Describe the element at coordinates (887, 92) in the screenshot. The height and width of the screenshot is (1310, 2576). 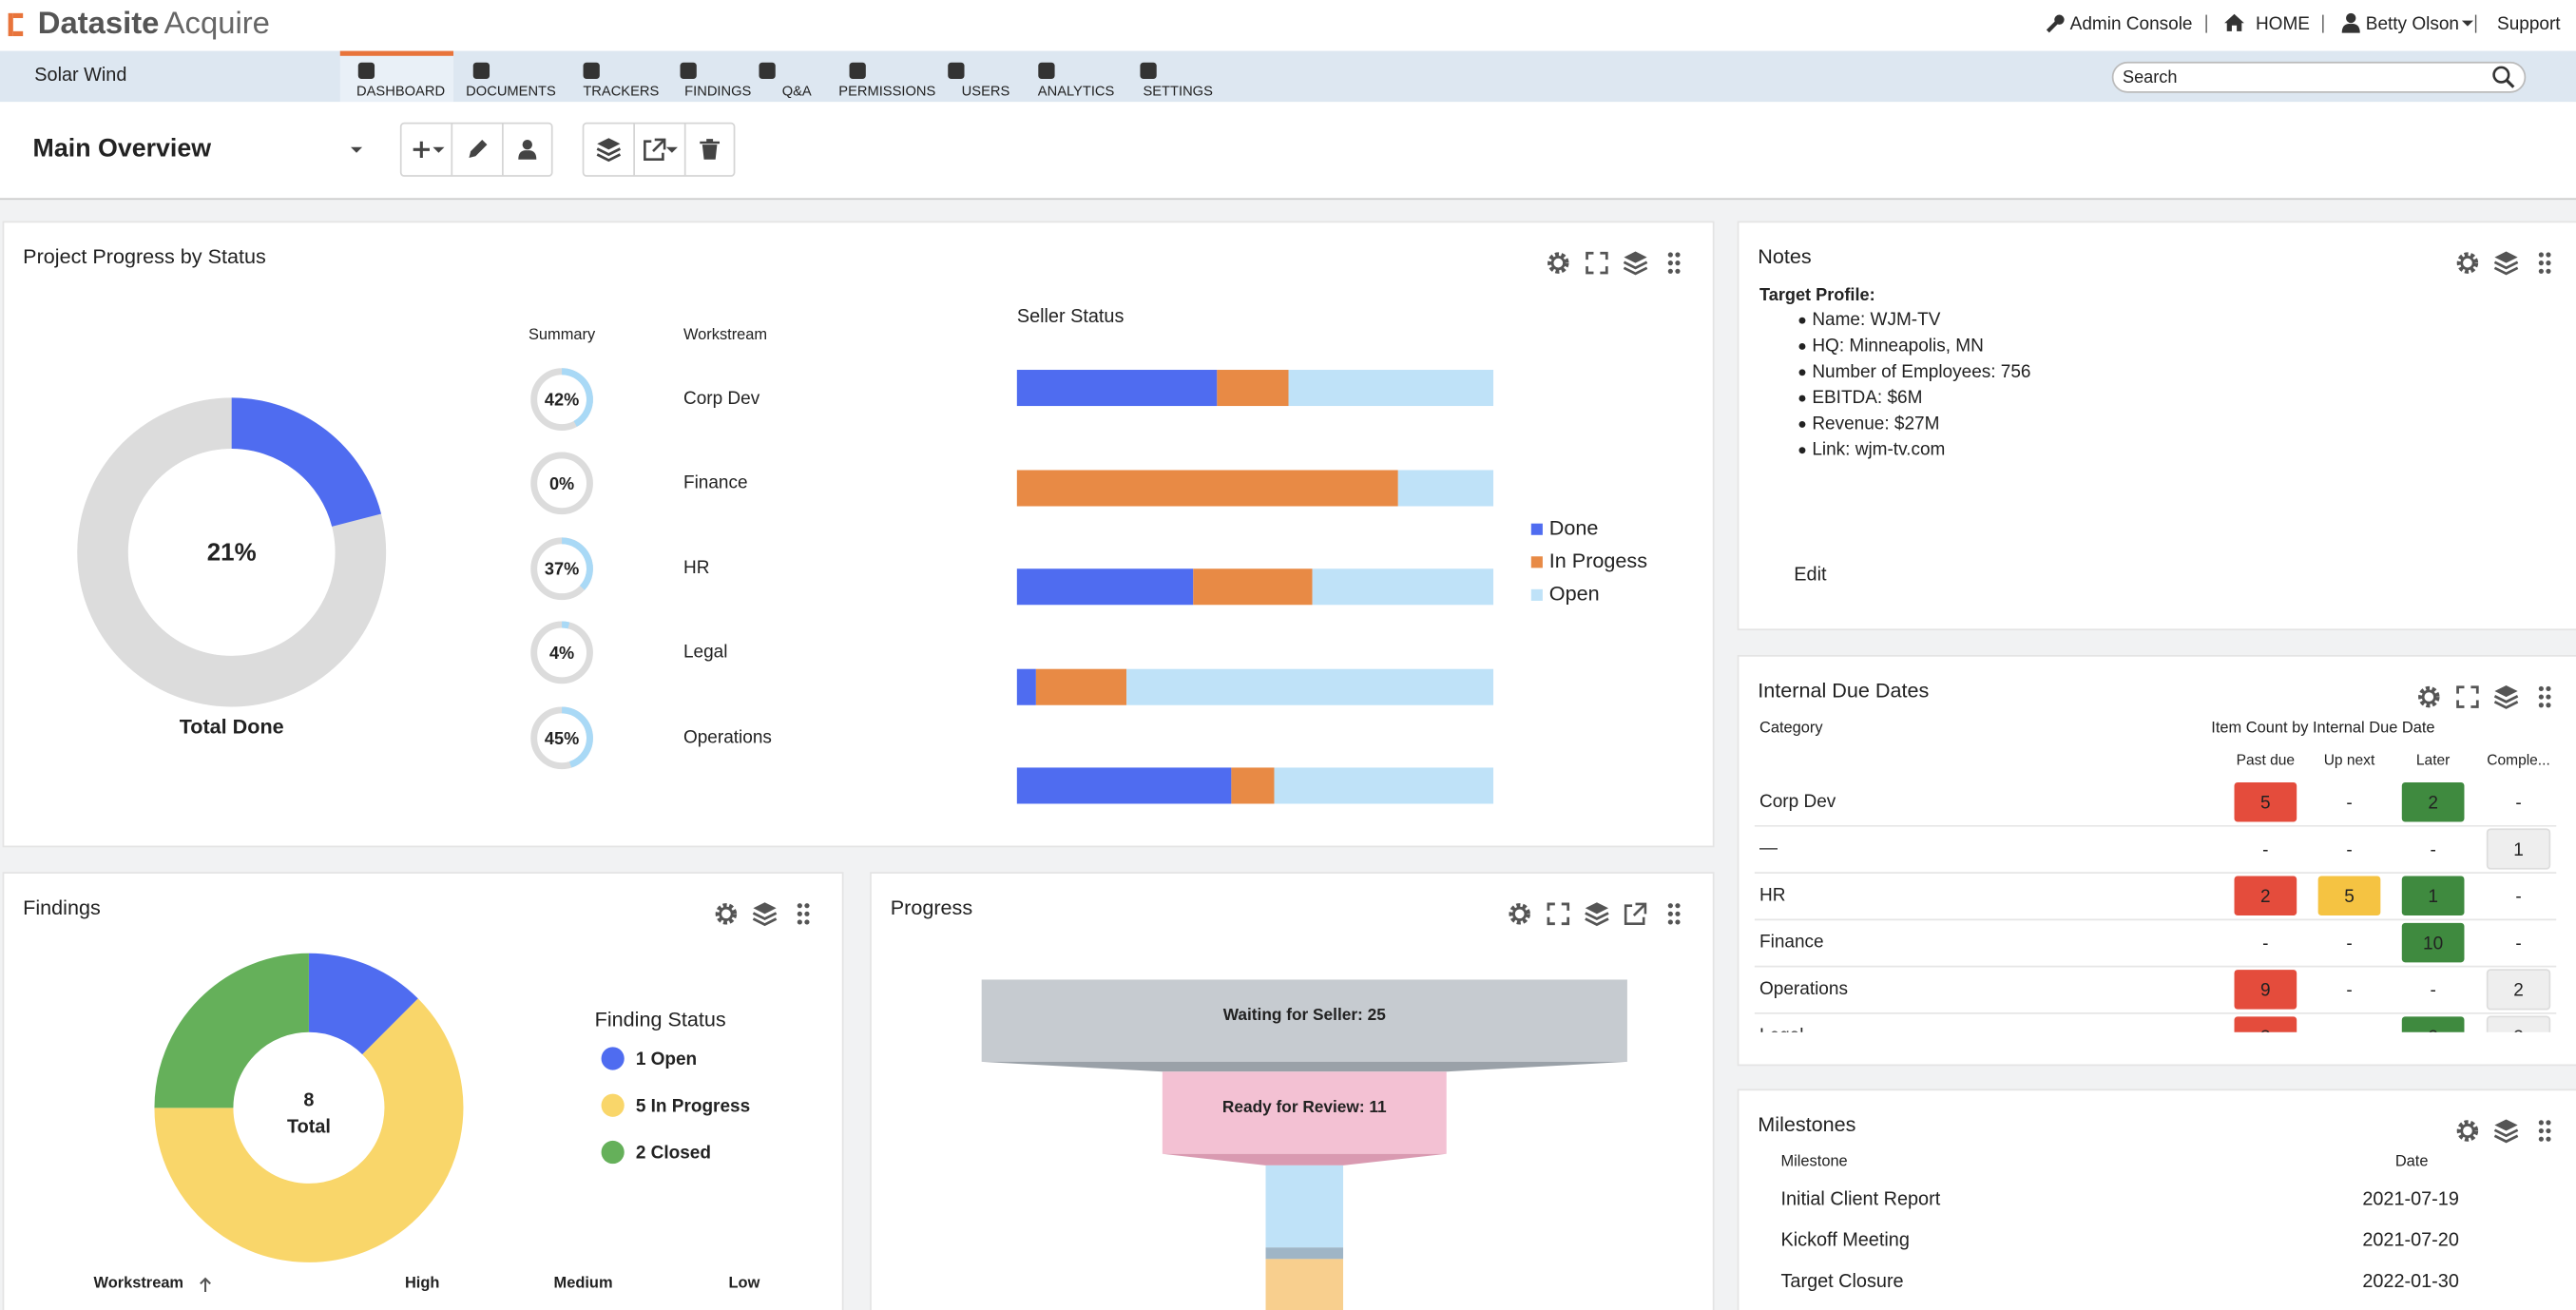
I see `nav-tab: PERMISSIONS` at that location.